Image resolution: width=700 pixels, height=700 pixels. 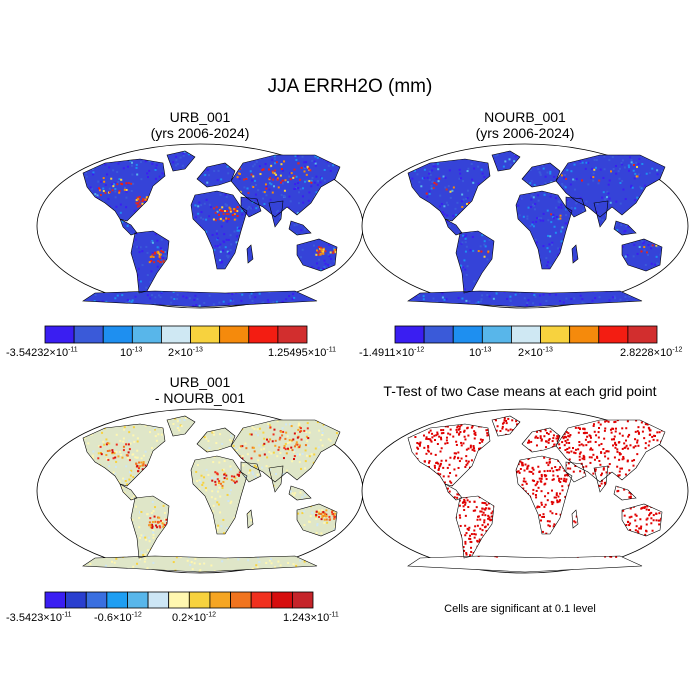 What do you see at coordinates (39, 617) in the screenshot?
I see `cb-diff-label-min: -3.5423×10⁻¹¹` at bounding box center [39, 617].